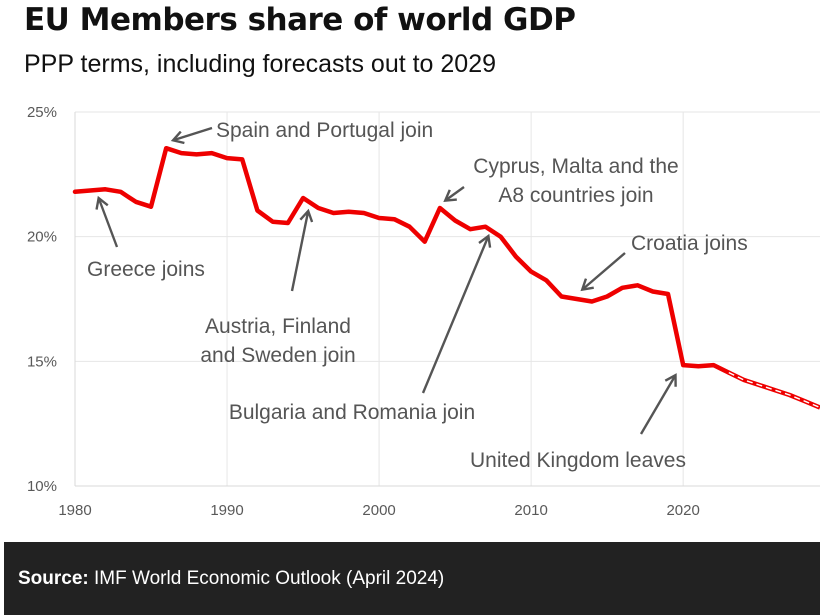  What do you see at coordinates (774, 390) in the screenshot?
I see `series-forecast-dash` at bounding box center [774, 390].